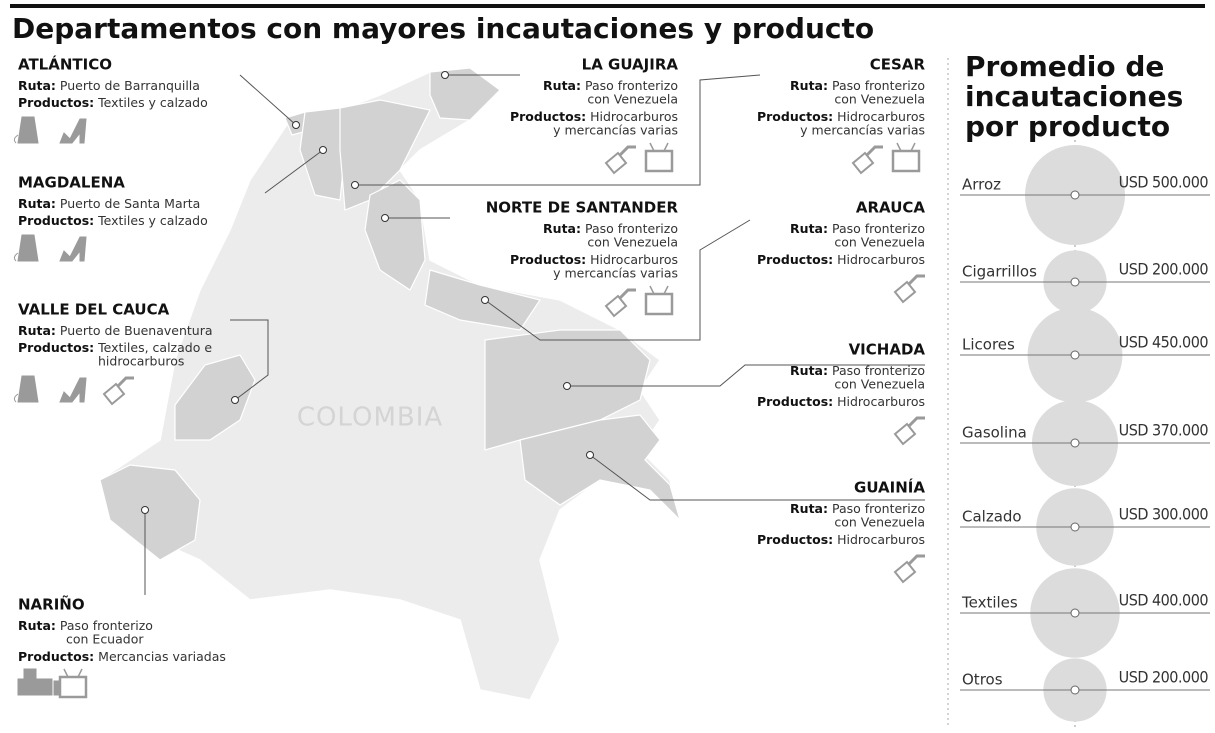 Image resolution: width=1215 pixels, height=733 pixels. Describe the element at coordinates (981, 185) in the screenshot. I see `product-name: Arroz` at that location.